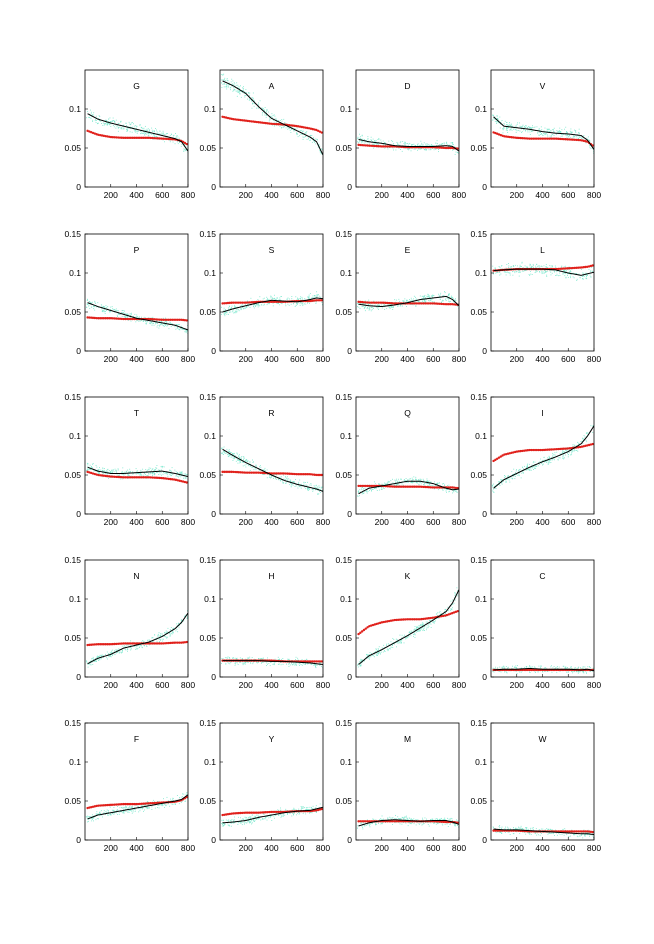 The width and height of the screenshot is (654, 944). I want to click on panel-title: G, so click(136, 86).